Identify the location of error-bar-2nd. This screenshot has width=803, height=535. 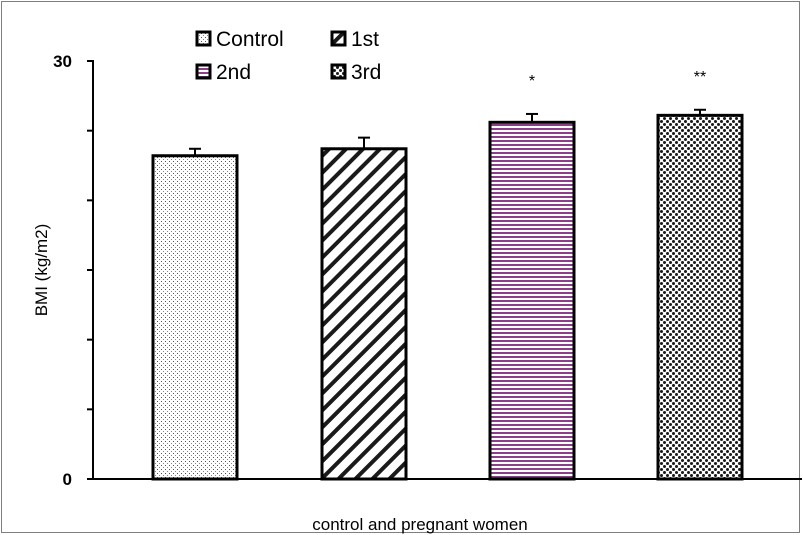
(532, 117).